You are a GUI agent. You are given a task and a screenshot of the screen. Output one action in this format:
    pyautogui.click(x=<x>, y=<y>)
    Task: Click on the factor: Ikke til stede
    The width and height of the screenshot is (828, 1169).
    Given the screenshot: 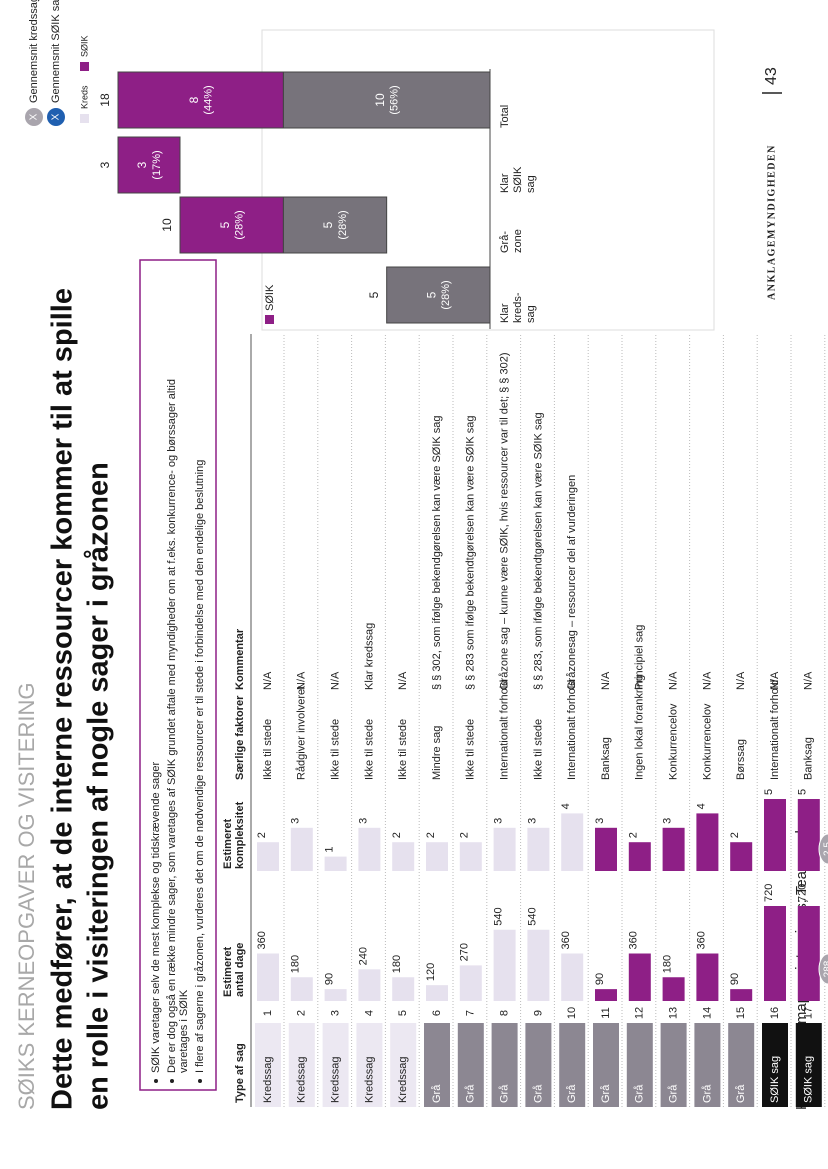 What is the action you would take?
    pyautogui.click(x=471, y=749)
    